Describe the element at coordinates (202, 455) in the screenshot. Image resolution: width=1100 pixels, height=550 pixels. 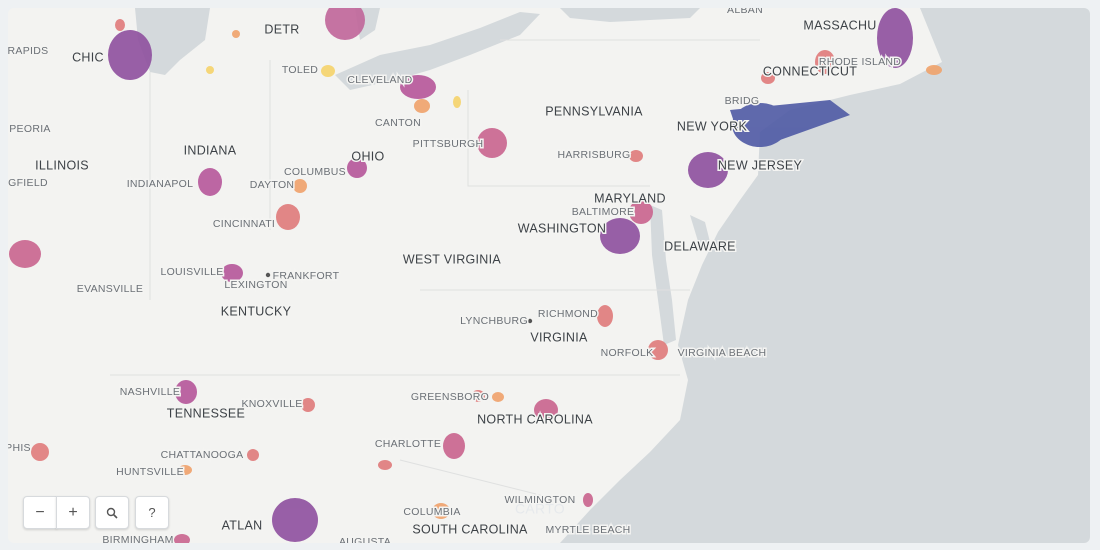
I see `place-label: CHATTANOOGA` at that location.